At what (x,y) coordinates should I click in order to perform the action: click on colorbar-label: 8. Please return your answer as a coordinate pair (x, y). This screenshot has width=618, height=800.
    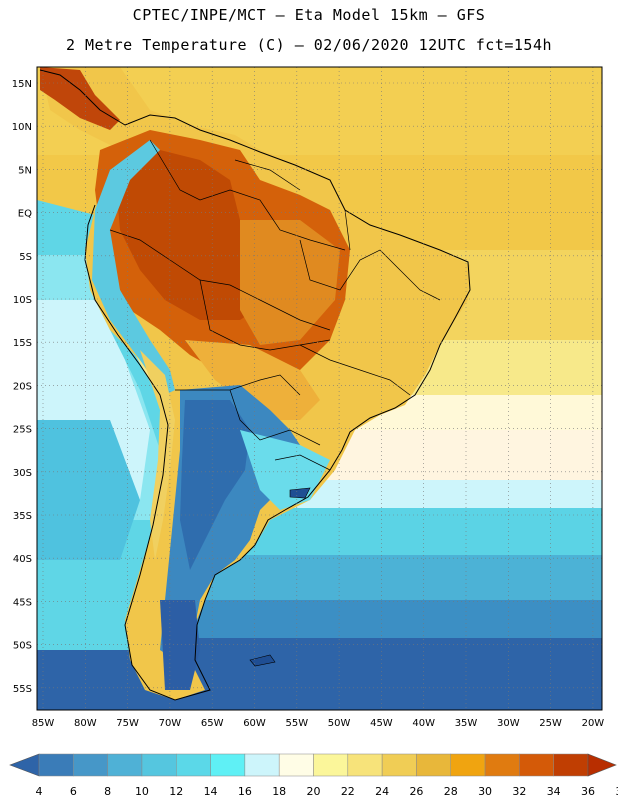
    Looking at the image, I should click on (107, 791).